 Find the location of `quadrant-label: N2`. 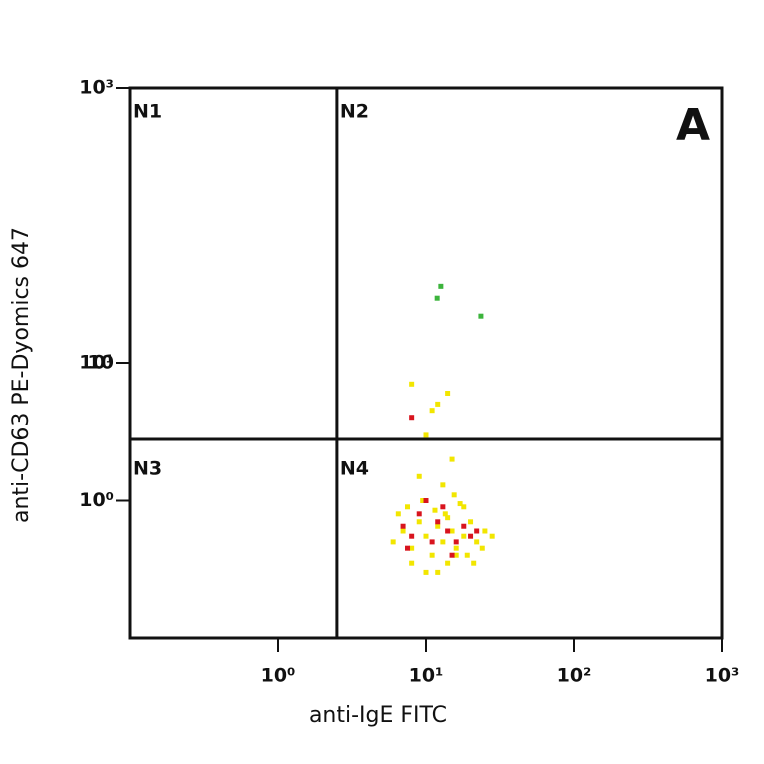

quadrant-label: N2 is located at coordinates (354, 112).